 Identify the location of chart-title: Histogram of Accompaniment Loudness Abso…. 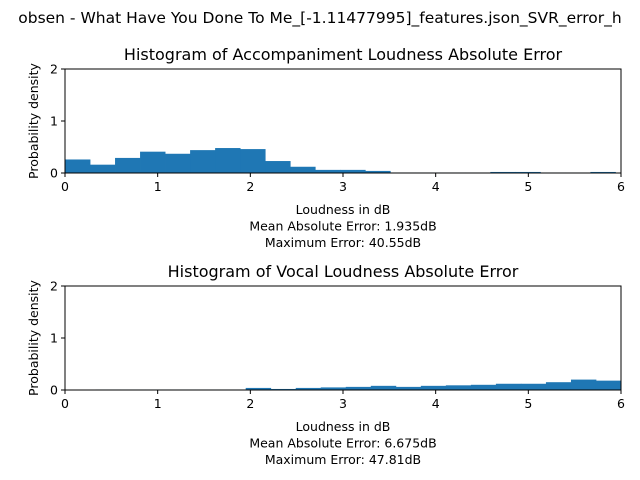
(343, 54).